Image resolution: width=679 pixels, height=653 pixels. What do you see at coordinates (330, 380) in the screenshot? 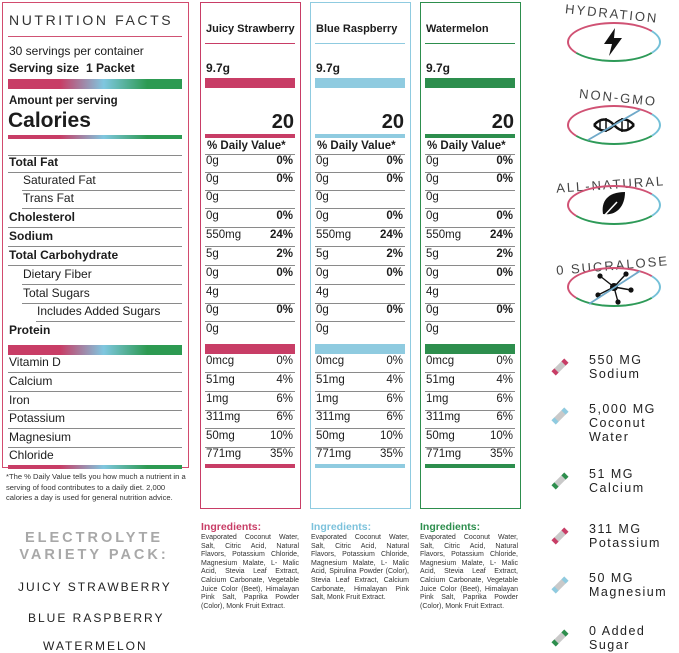
I see `nutrient-amount: 51mg` at bounding box center [330, 380].